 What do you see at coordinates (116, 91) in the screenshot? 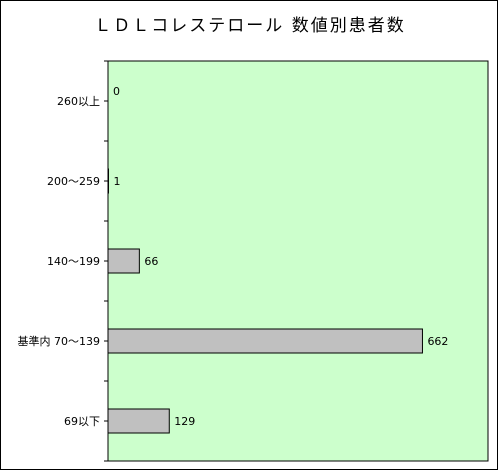
I see `data-label: 0` at bounding box center [116, 91].